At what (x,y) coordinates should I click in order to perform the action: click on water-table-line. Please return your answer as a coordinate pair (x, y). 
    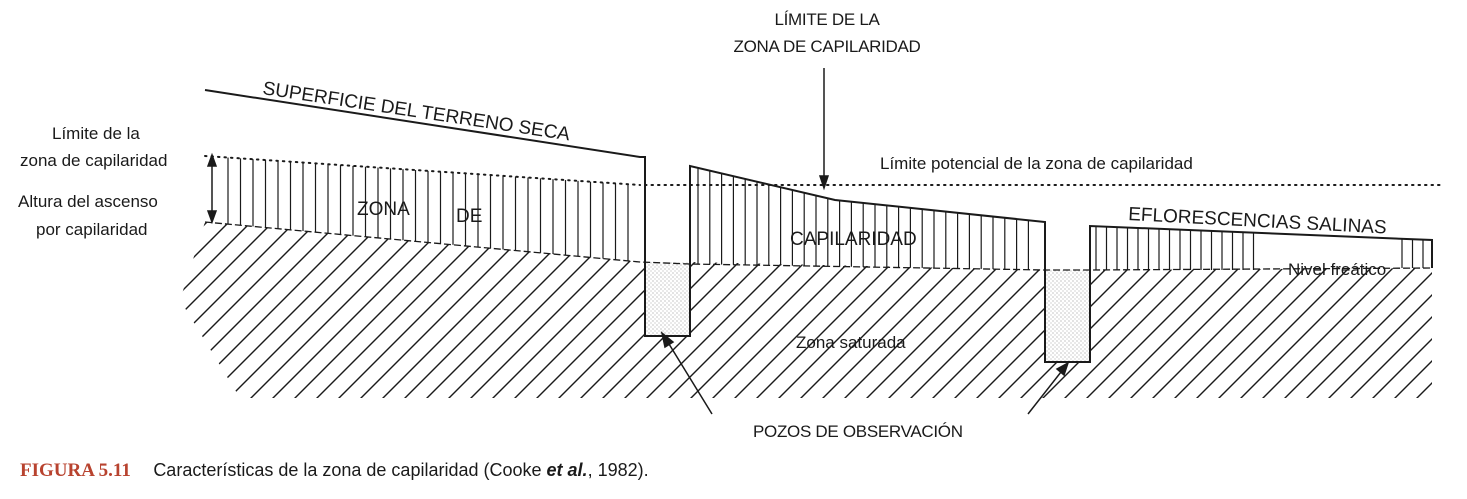
    Looking at the image, I should click on (818, 246).